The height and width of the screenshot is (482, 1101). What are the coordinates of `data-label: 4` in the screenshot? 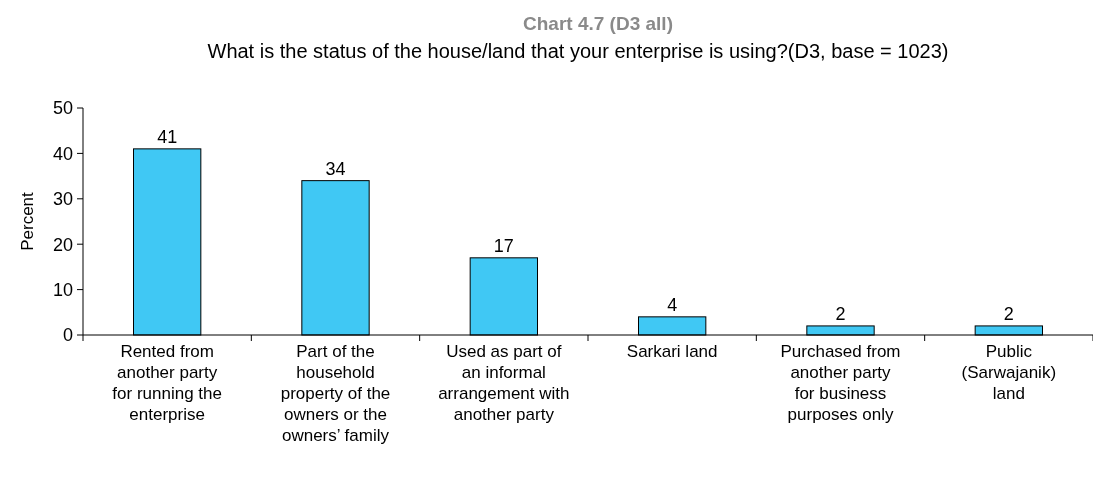 It's located at (672, 304).